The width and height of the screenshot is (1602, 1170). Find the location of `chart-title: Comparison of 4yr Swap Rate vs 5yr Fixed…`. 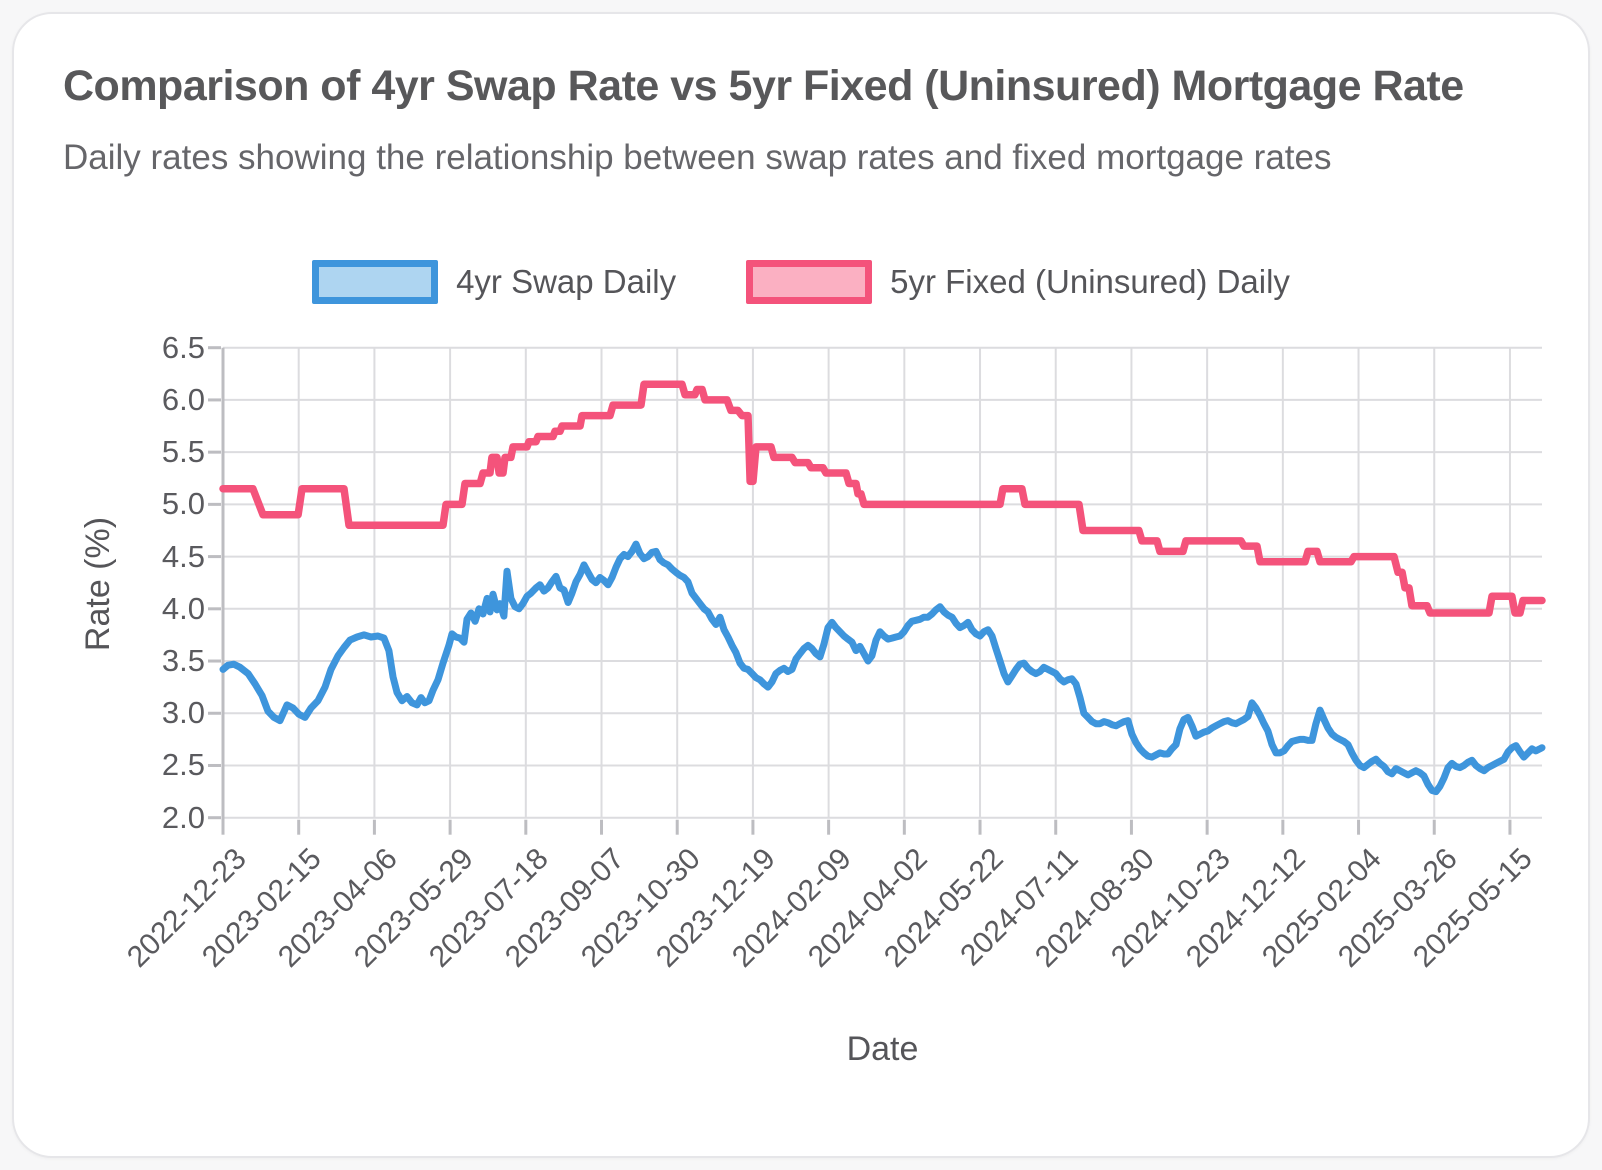

chart-title: Comparison of 4yr Swap Rate vs 5yr Fixed… is located at coordinates (763, 86).